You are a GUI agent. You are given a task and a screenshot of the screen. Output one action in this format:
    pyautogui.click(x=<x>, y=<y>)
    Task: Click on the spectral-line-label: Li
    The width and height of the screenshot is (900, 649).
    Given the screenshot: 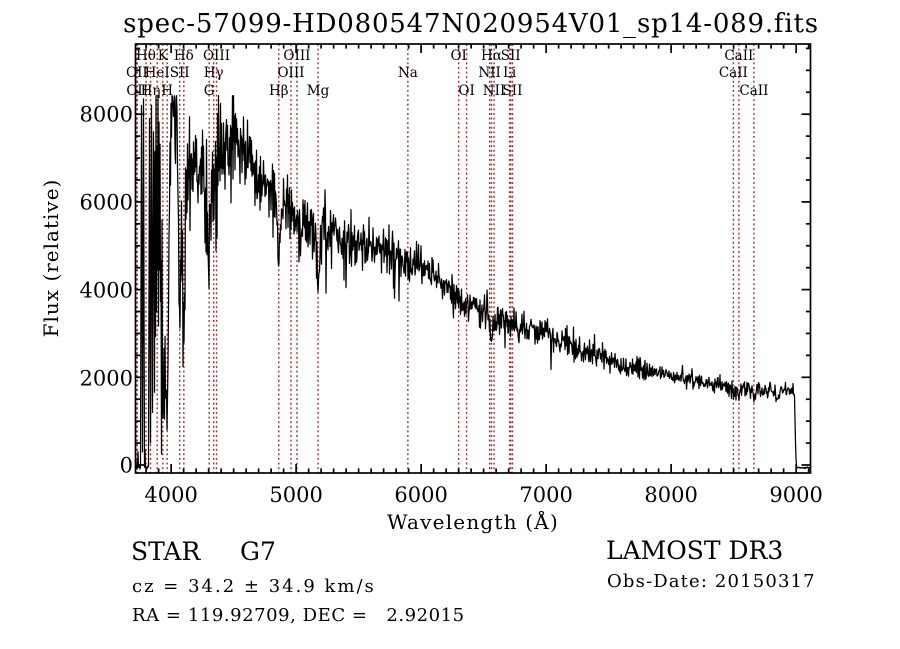 What is the action you would take?
    pyautogui.click(x=509, y=72)
    